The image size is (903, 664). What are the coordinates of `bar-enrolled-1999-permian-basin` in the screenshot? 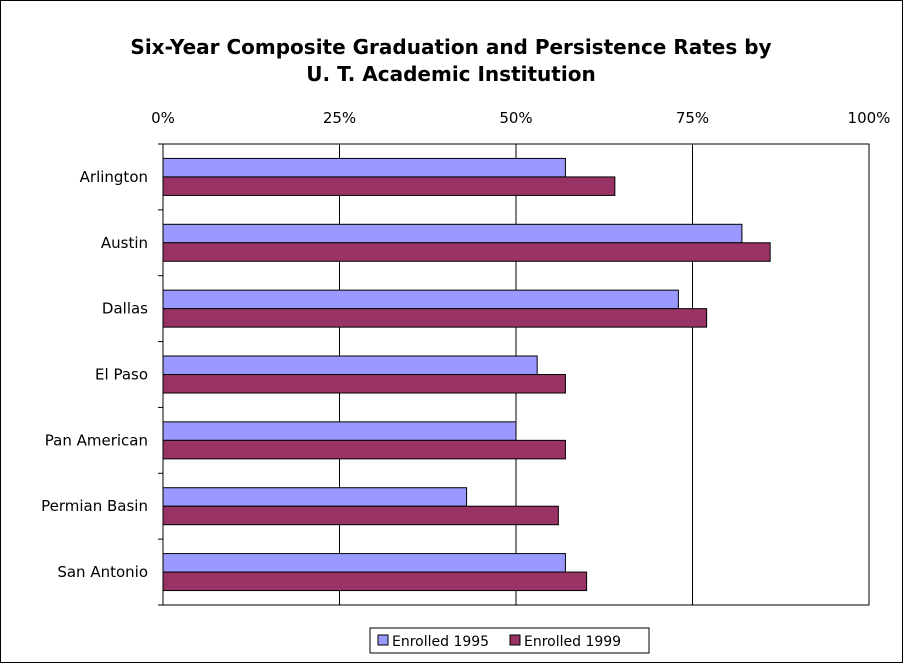 It's located at (360, 515).